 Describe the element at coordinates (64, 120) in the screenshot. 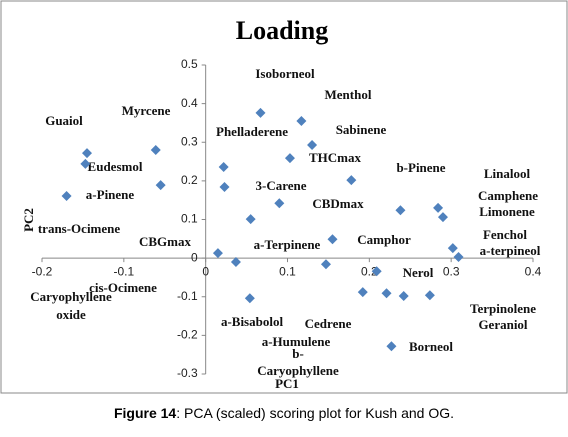

I see `point-label: Guaiol` at that location.